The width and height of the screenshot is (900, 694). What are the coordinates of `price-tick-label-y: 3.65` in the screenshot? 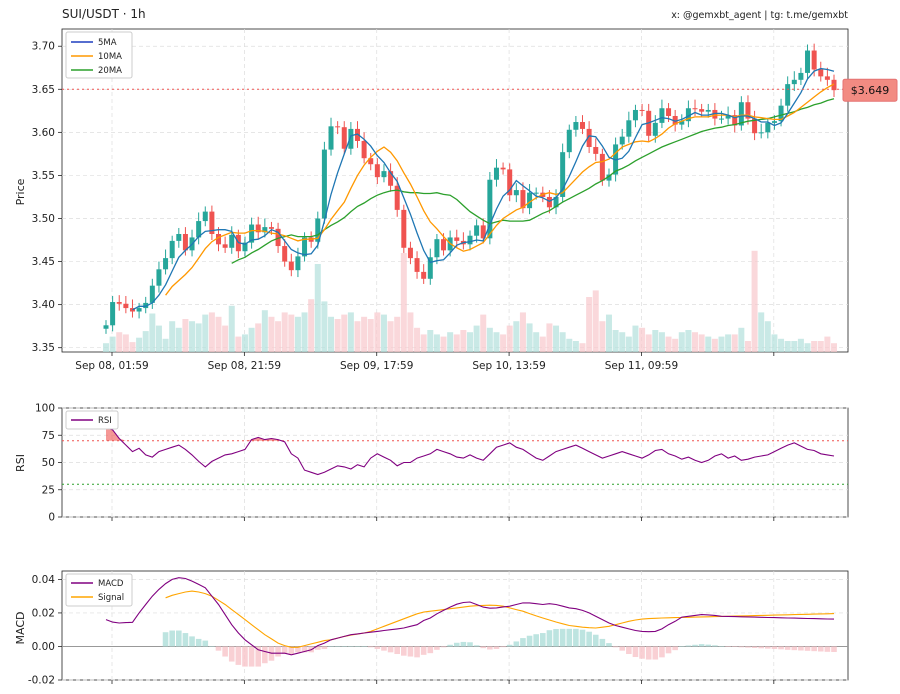 It's located at (43, 90).